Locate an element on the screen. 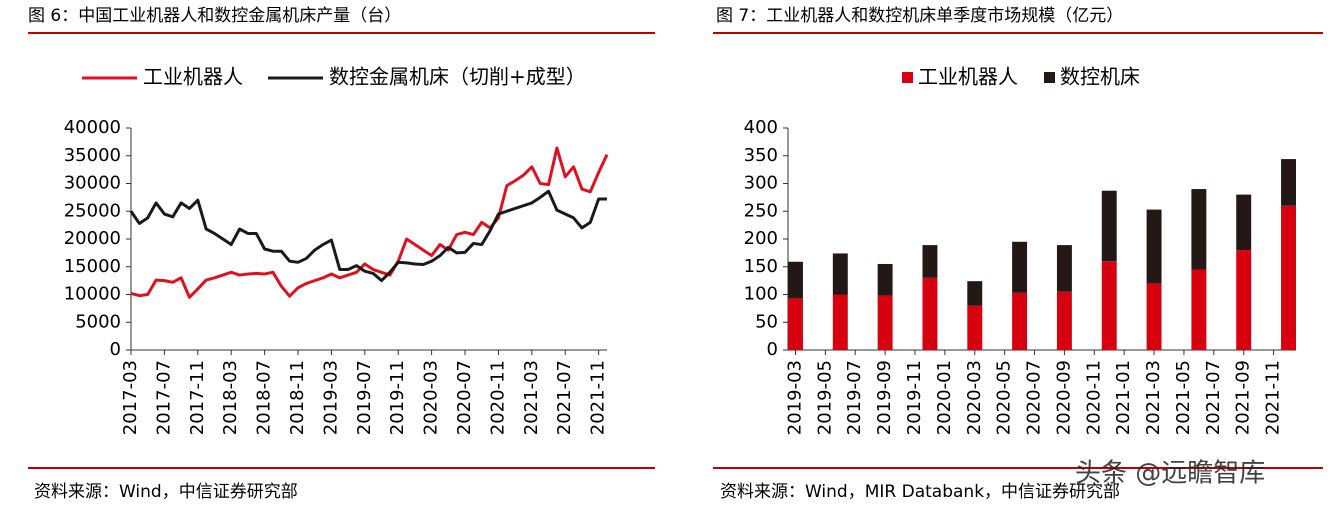  y-tick-label: 400 is located at coordinates (761, 127).